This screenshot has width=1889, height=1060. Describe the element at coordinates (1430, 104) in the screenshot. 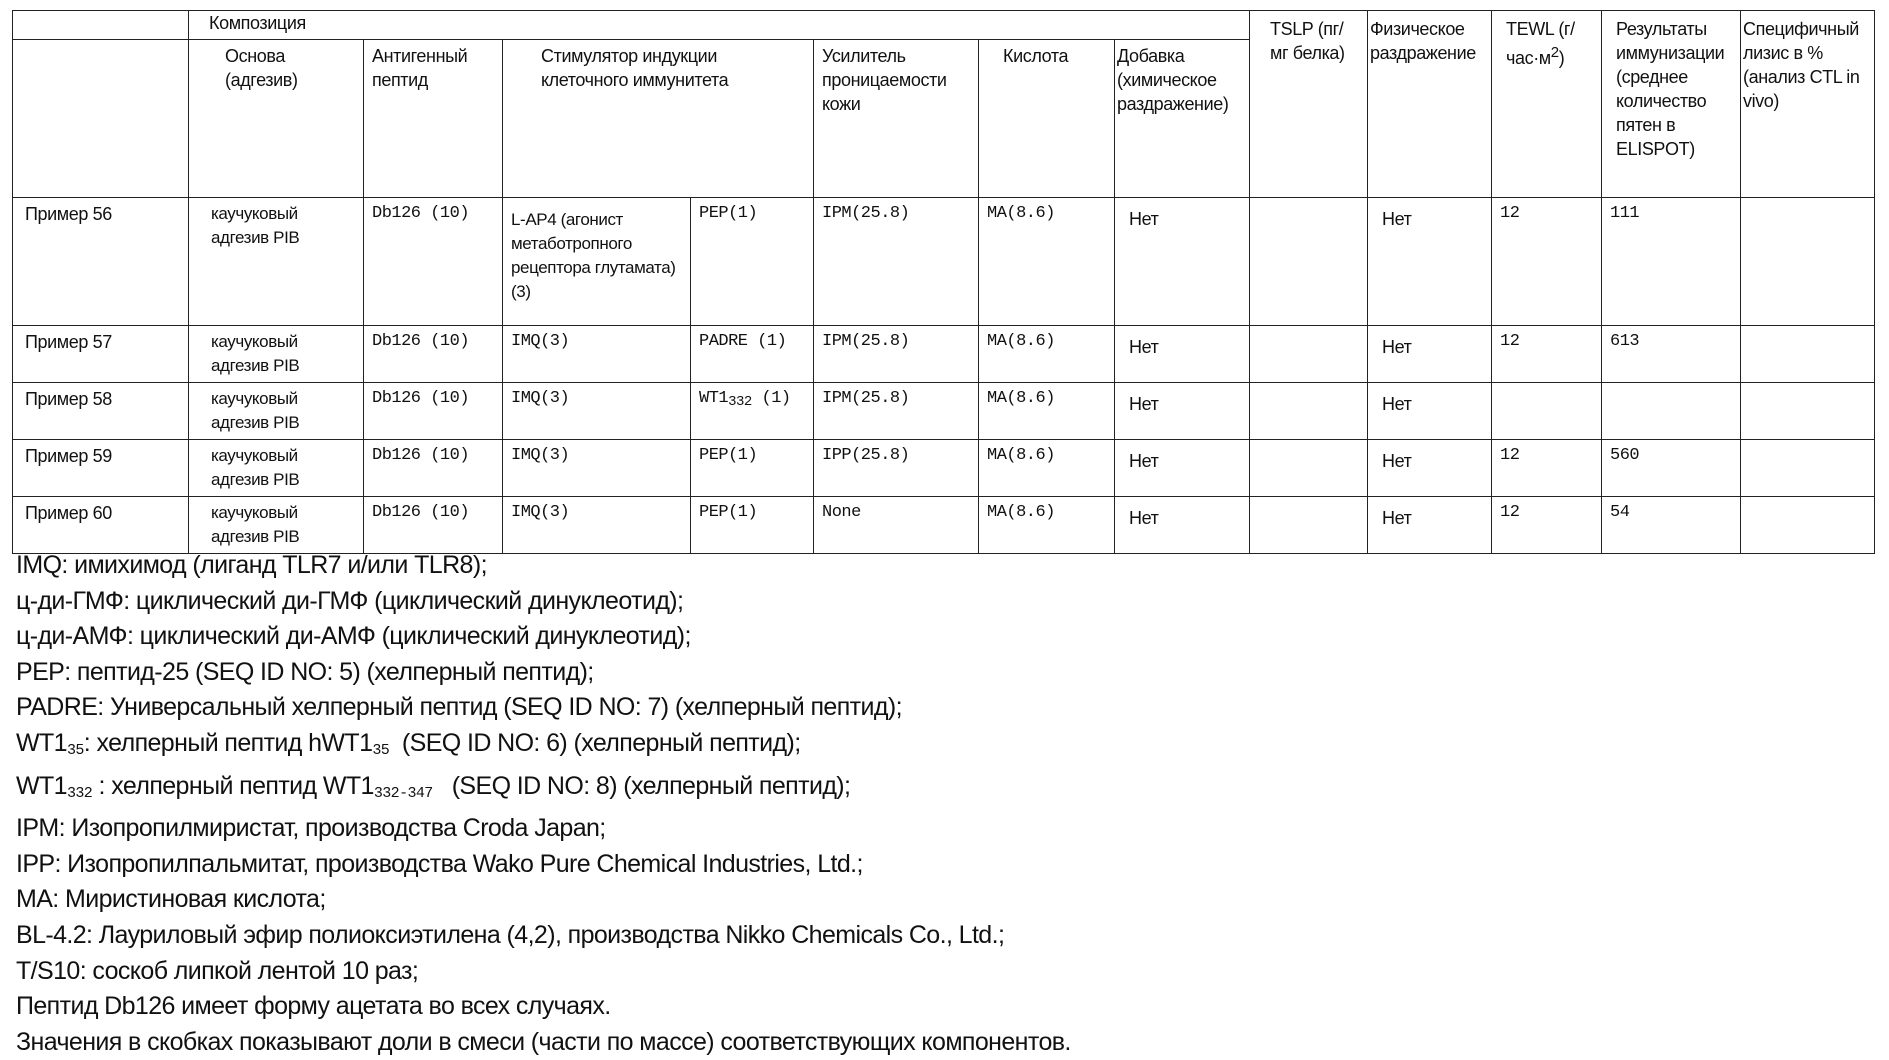

I see `header-physical-irritation: Физическое раздражение` at that location.